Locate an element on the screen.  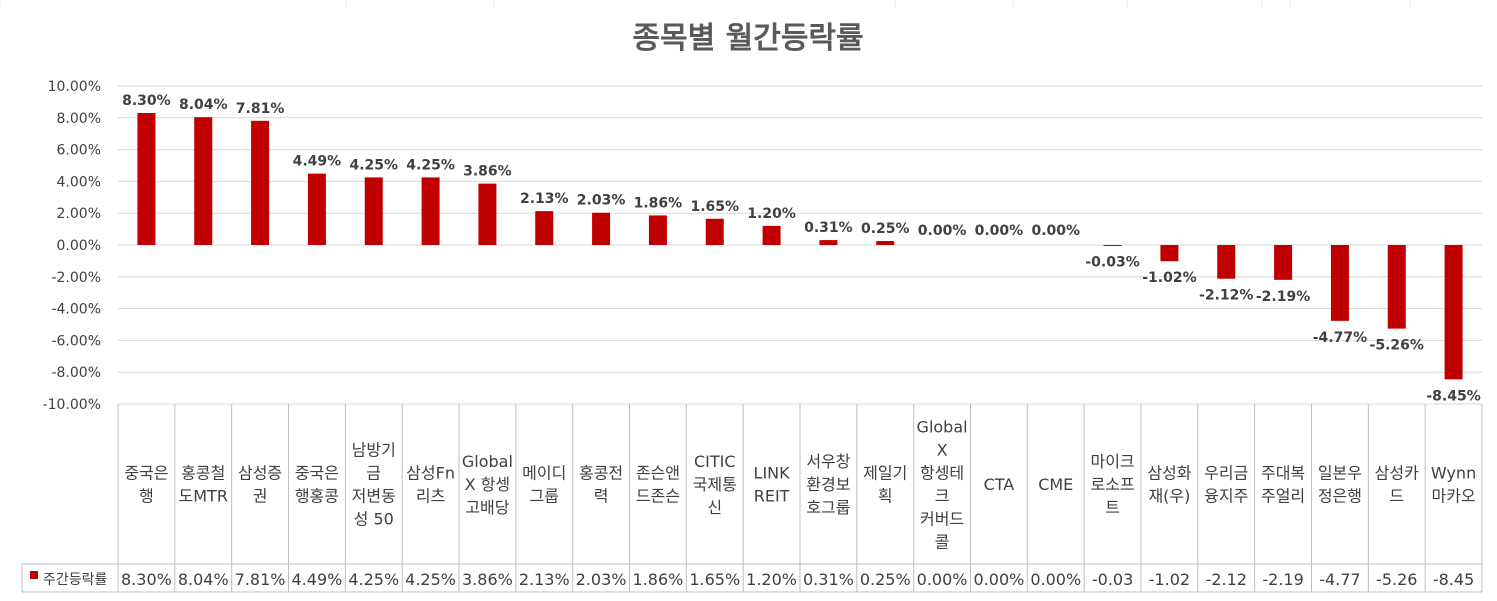
category-label: 신 is located at coordinates (714, 507).